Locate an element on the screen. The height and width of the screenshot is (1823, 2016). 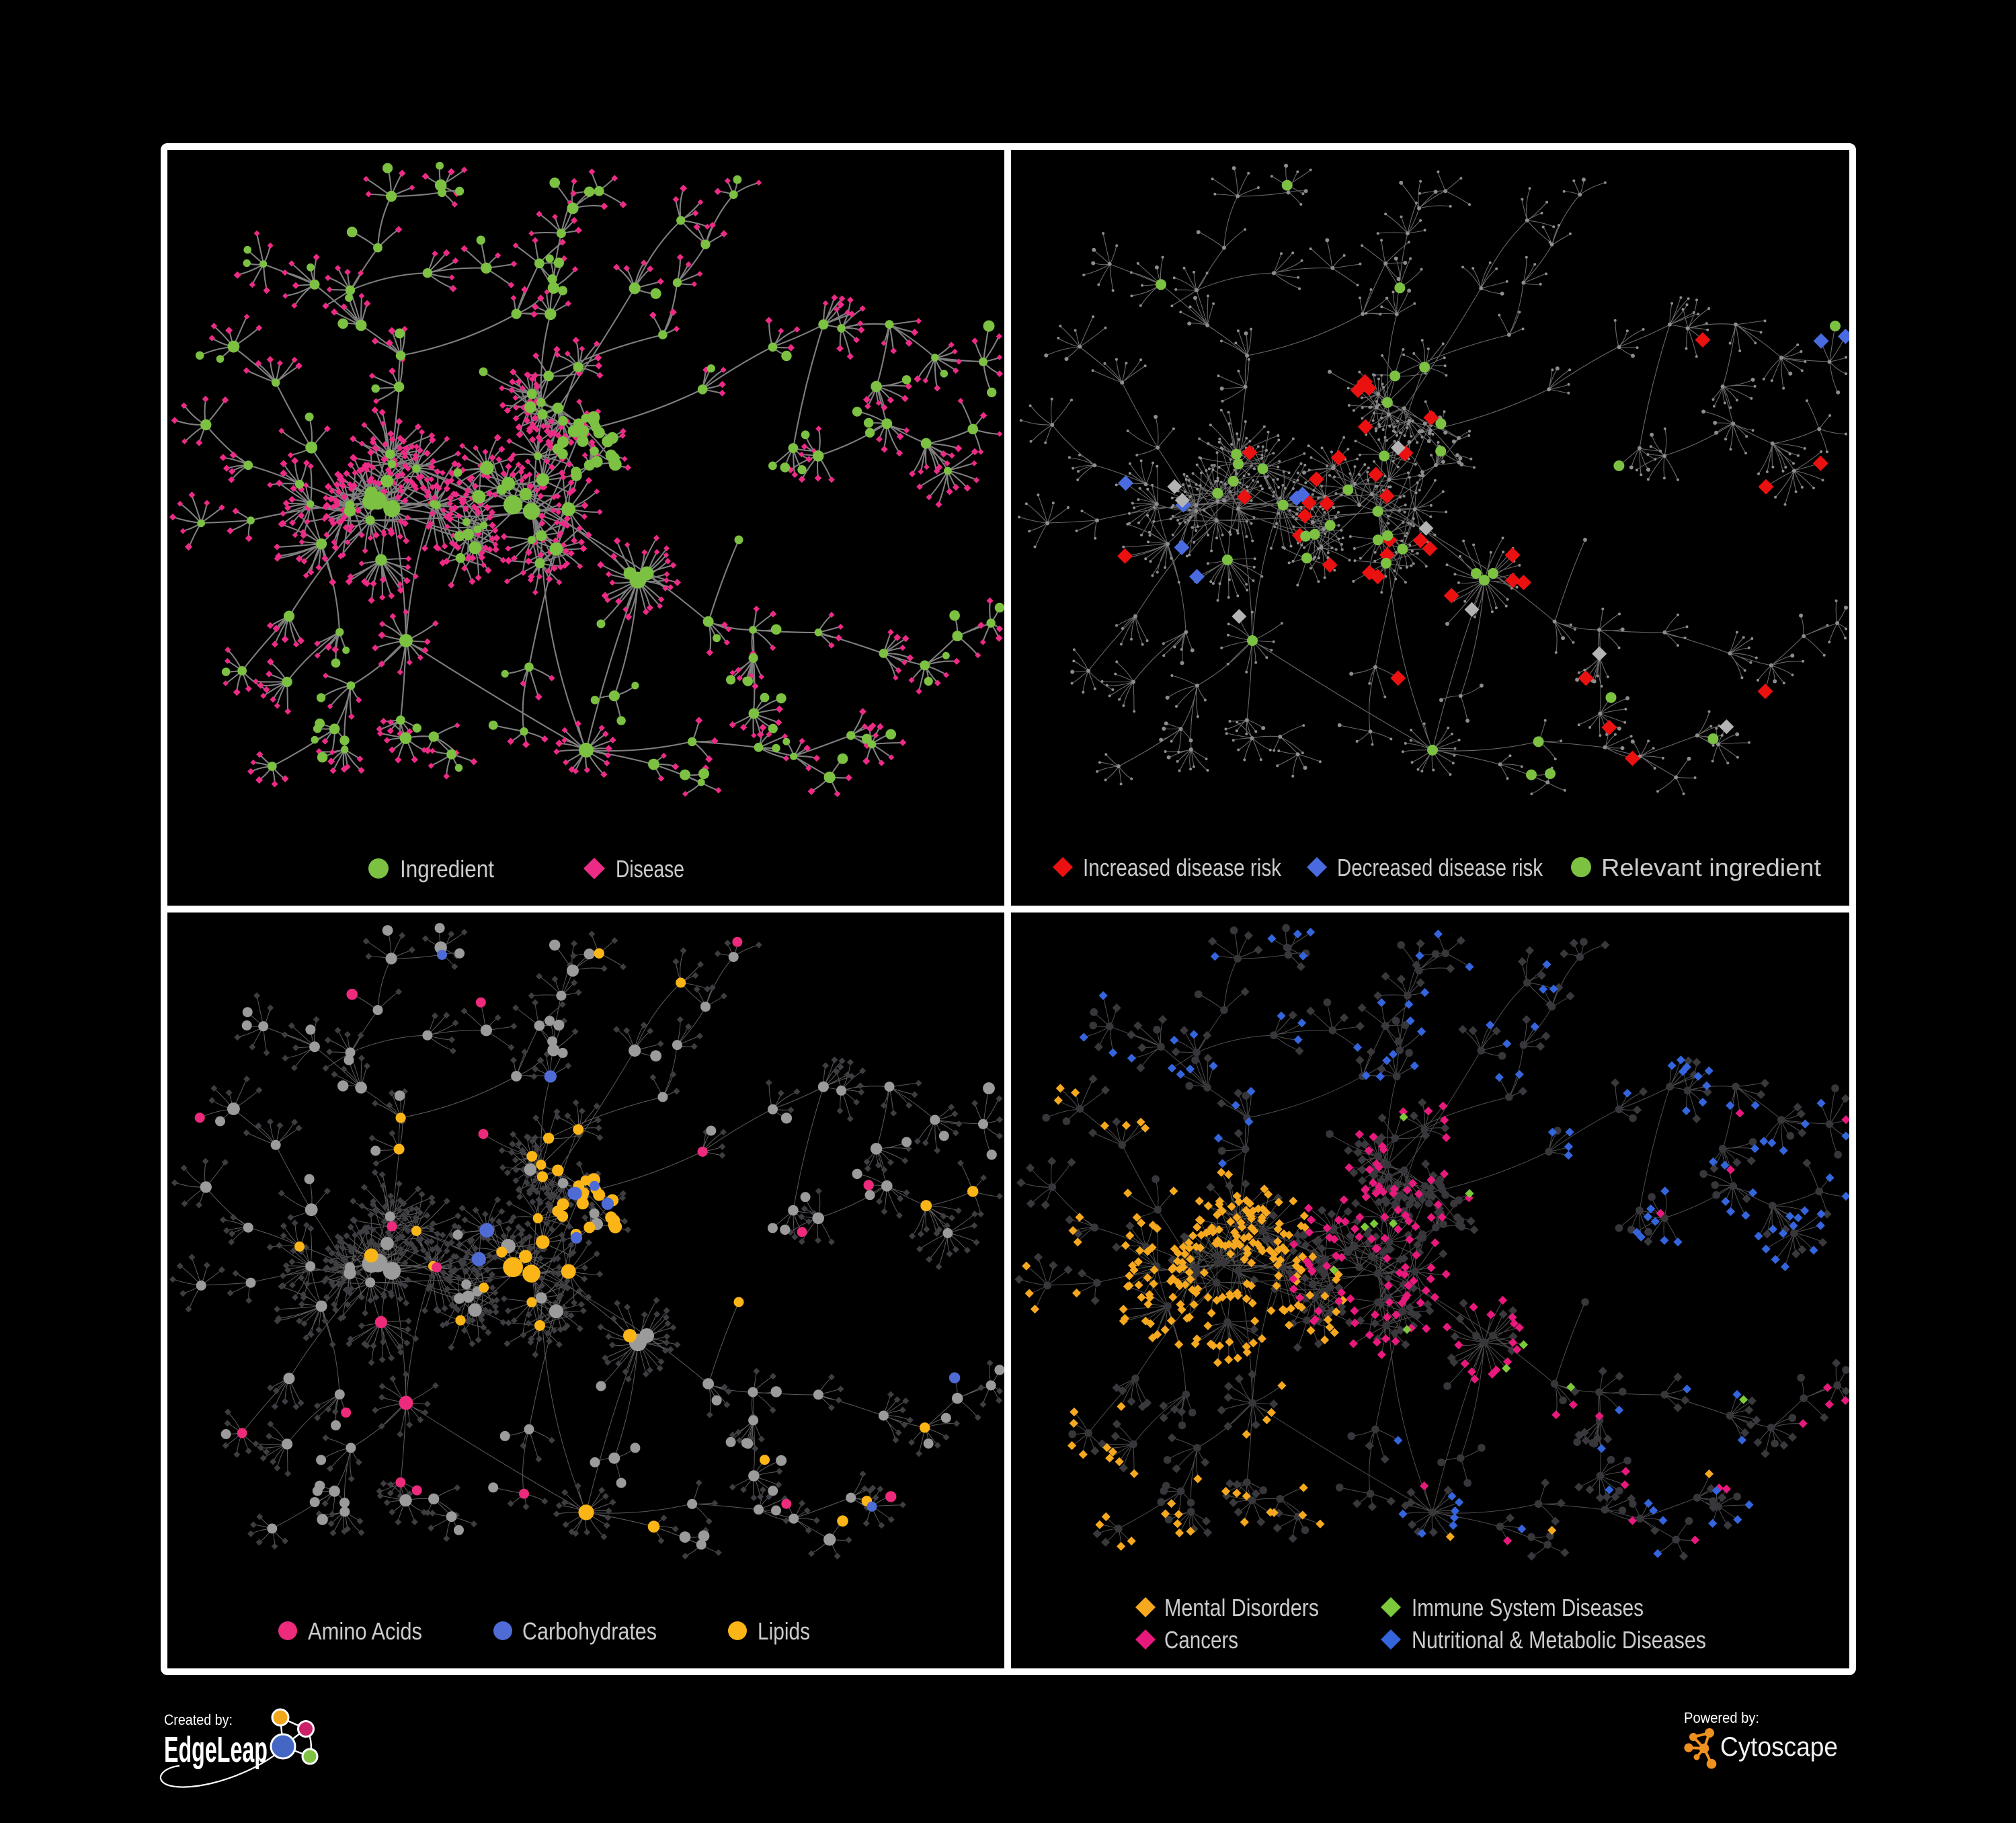
svg-text:Nutritional & Metabolic Diseas: Nutritional & Metabolic Diseases is located at coordinates (1559, 1640).